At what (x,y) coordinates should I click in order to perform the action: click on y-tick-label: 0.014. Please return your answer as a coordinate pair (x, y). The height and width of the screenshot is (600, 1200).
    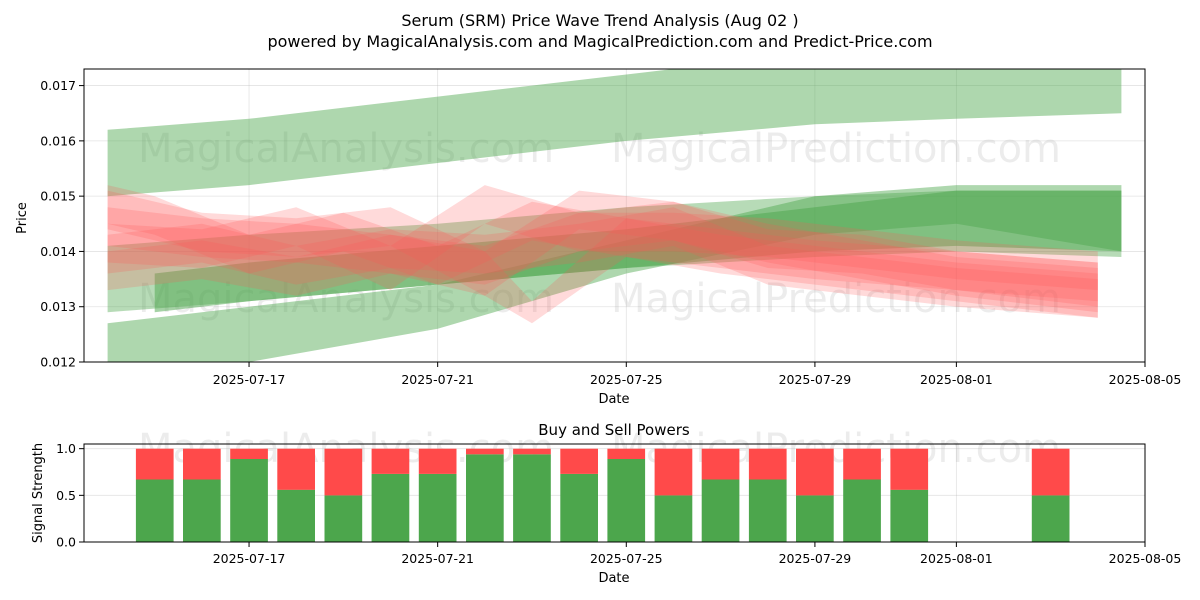
    Looking at the image, I should click on (58, 251).